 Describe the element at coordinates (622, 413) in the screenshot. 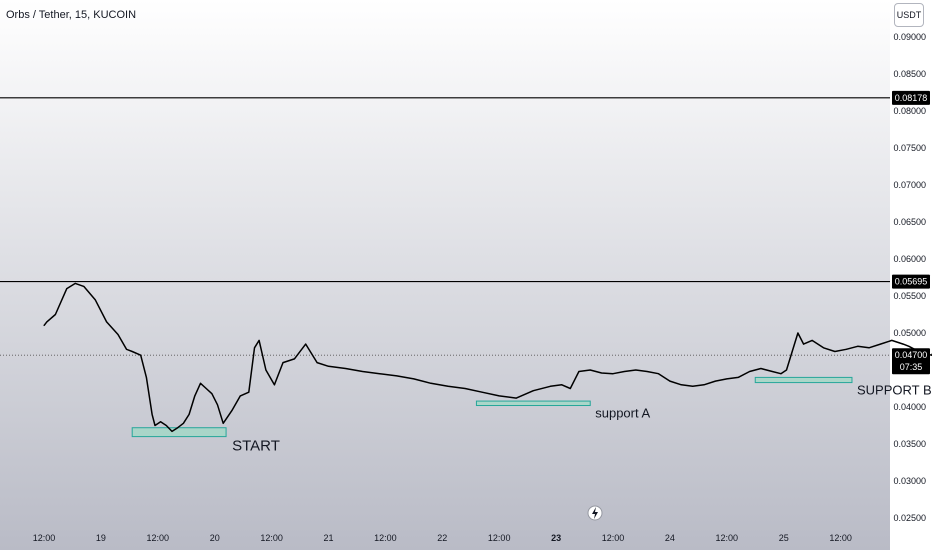

I see `zone-label-support-a: support A` at that location.